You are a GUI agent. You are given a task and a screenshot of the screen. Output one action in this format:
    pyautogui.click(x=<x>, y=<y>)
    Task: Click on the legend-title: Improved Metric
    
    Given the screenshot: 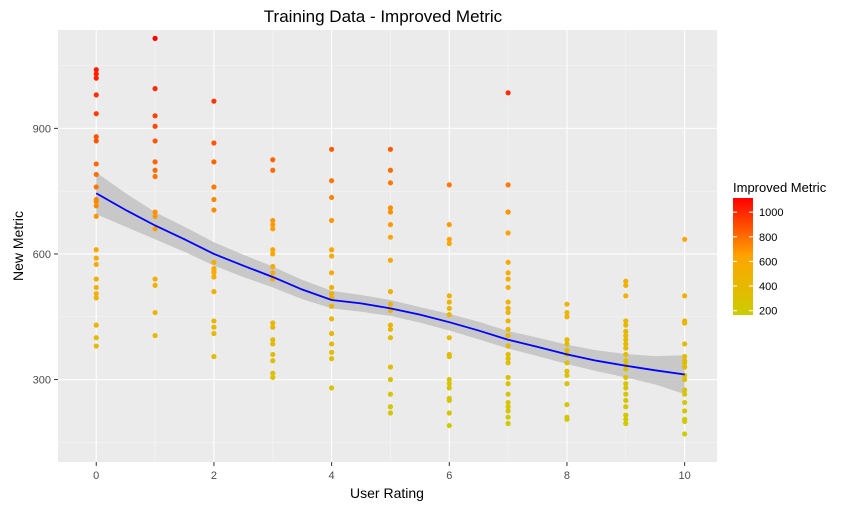 What is the action you would take?
    pyautogui.click(x=780, y=187)
    